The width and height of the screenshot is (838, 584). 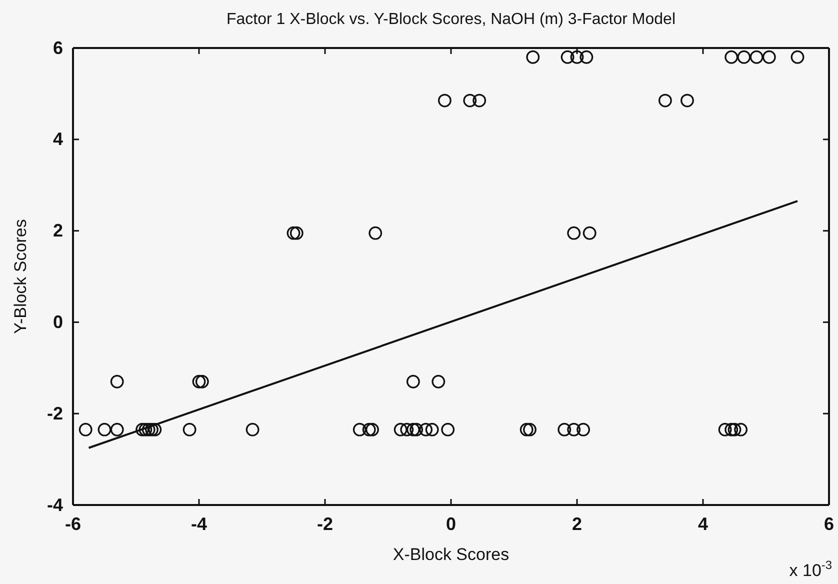 What do you see at coordinates (20, 276) in the screenshot?
I see `y-axis-title: Y-Block Scores` at bounding box center [20, 276].